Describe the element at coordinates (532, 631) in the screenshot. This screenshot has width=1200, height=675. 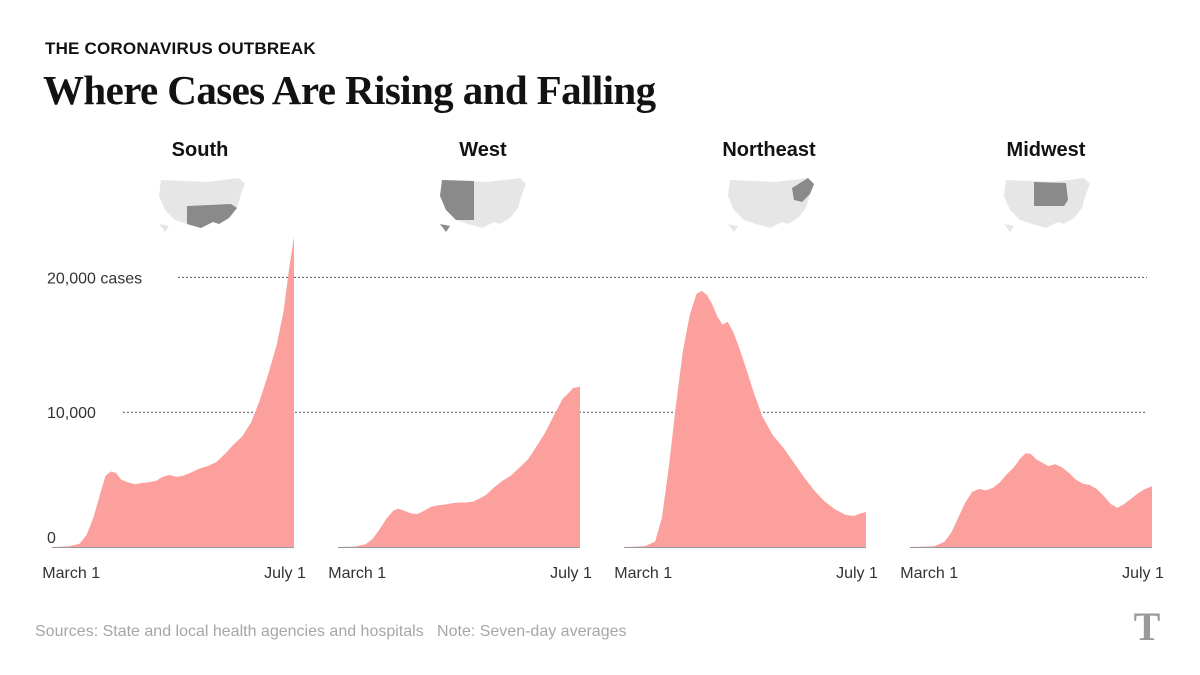
I see `note-text: Note: Seven-day averages` at that location.